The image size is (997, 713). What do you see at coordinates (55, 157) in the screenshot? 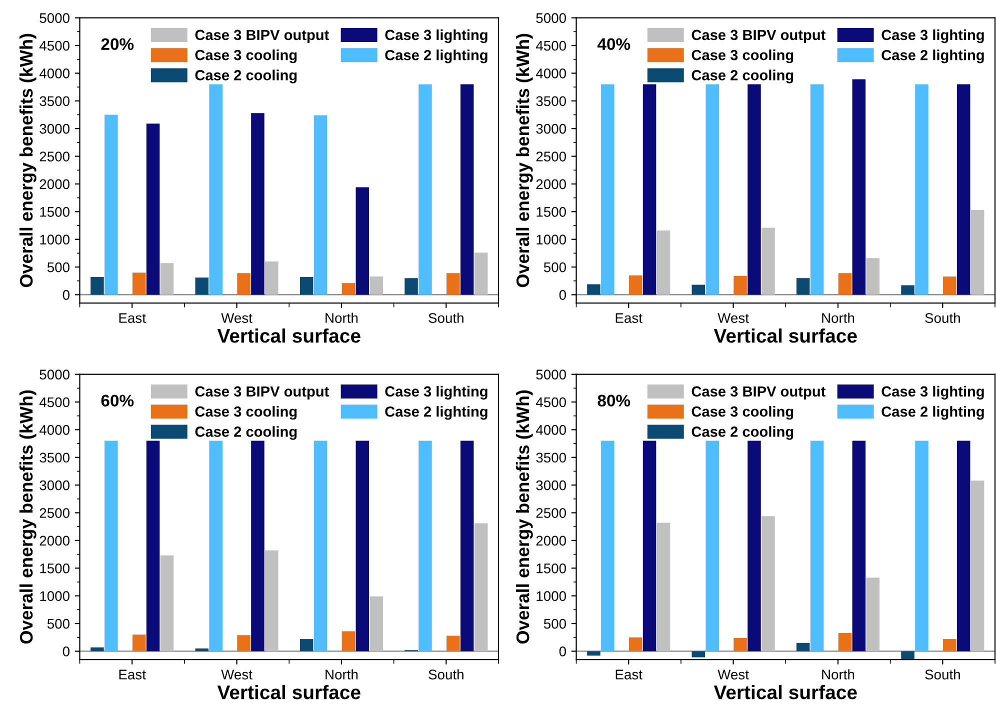
I see `y-tick-label: 2500` at bounding box center [55, 157].